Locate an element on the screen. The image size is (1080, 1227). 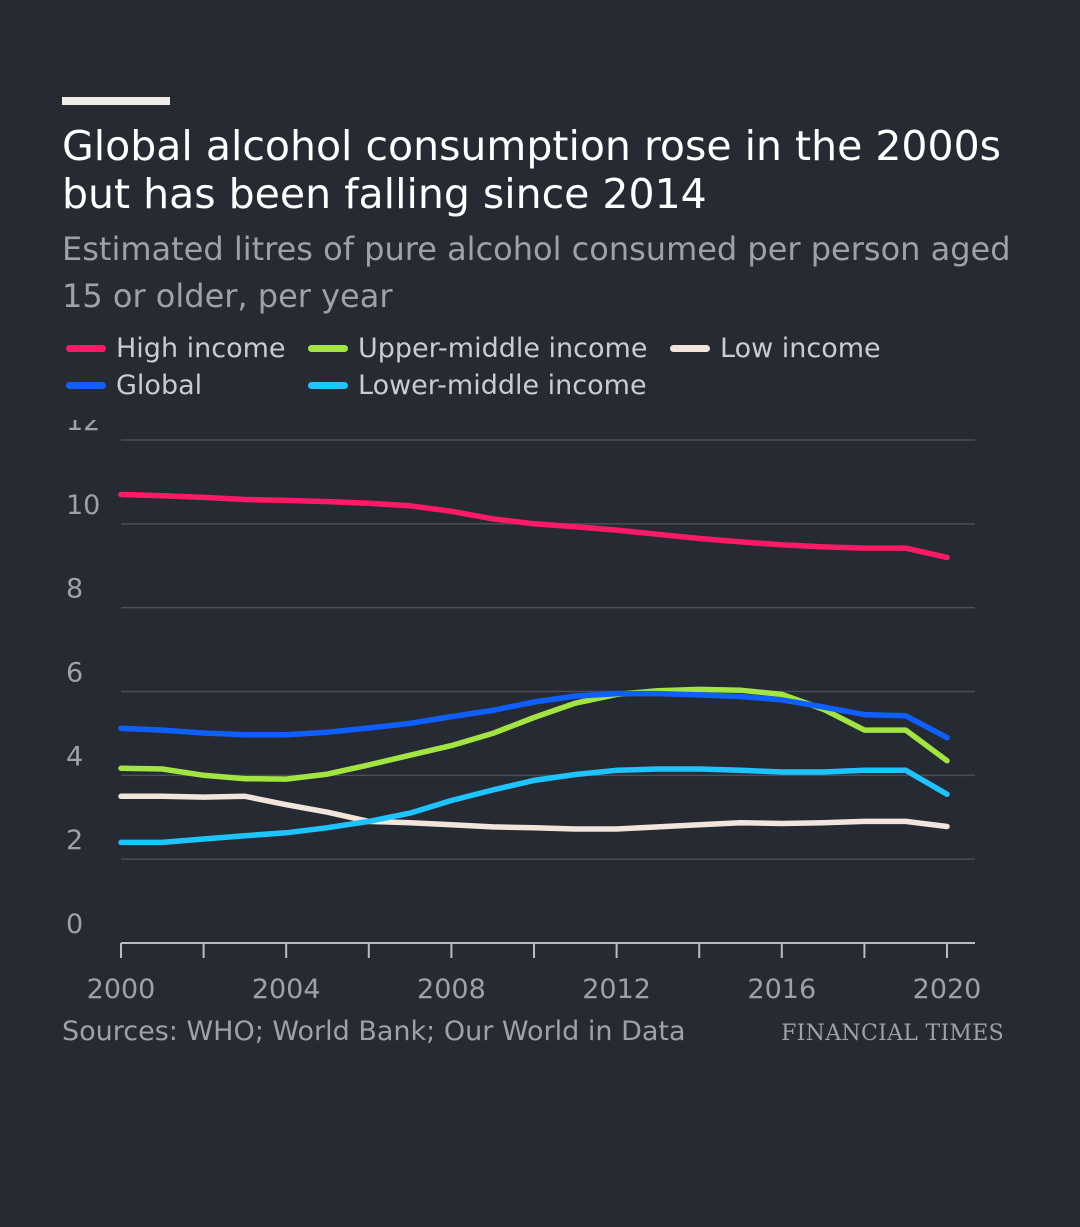
x-tick-label-2000: 2000 is located at coordinates (121, 989).